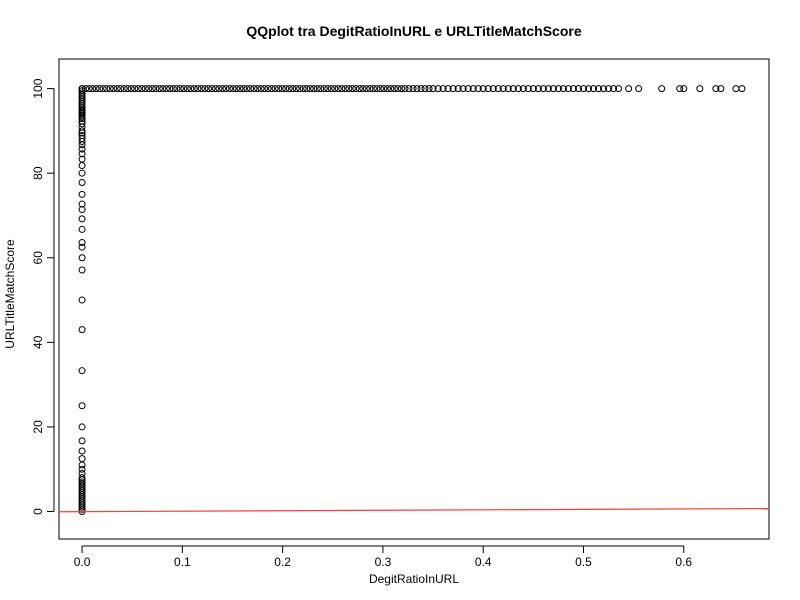 Image resolution: width=800 pixels, height=600 pixels. What do you see at coordinates (82, 562) in the screenshot?
I see `x-tick-label: 0.0` at bounding box center [82, 562].